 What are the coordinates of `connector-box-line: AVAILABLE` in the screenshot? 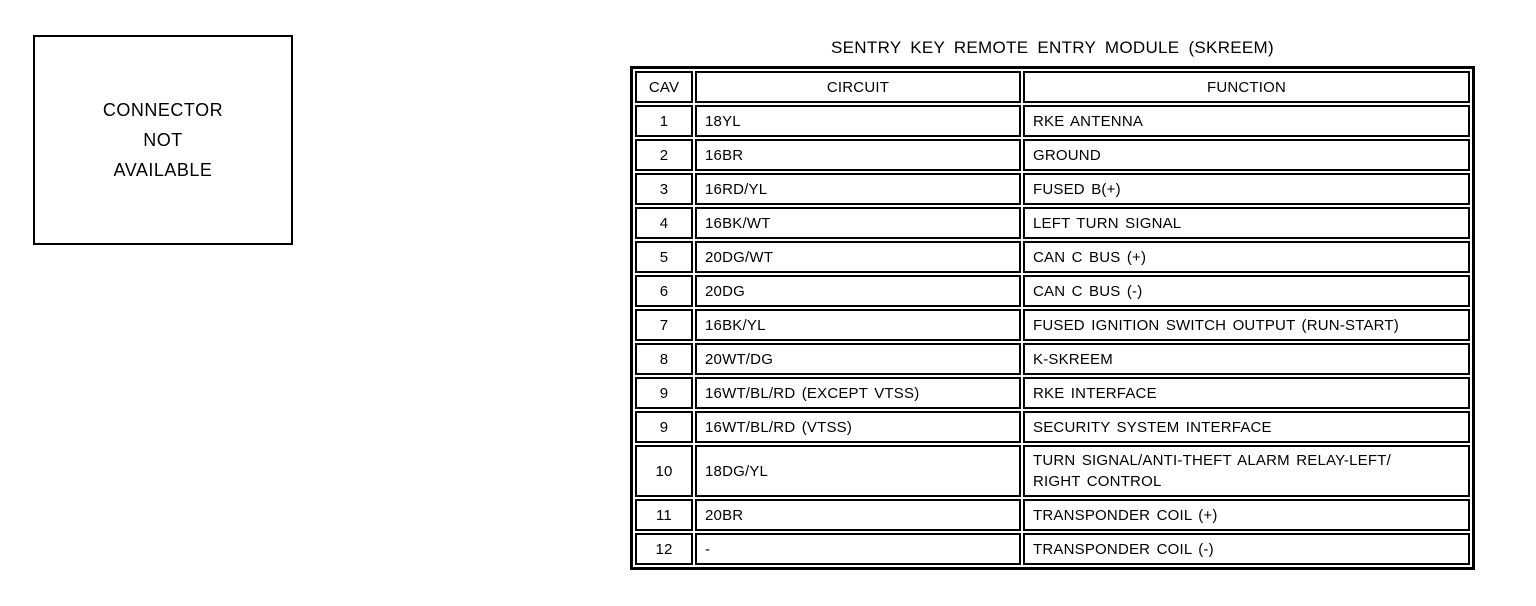 It's located at (163, 170).